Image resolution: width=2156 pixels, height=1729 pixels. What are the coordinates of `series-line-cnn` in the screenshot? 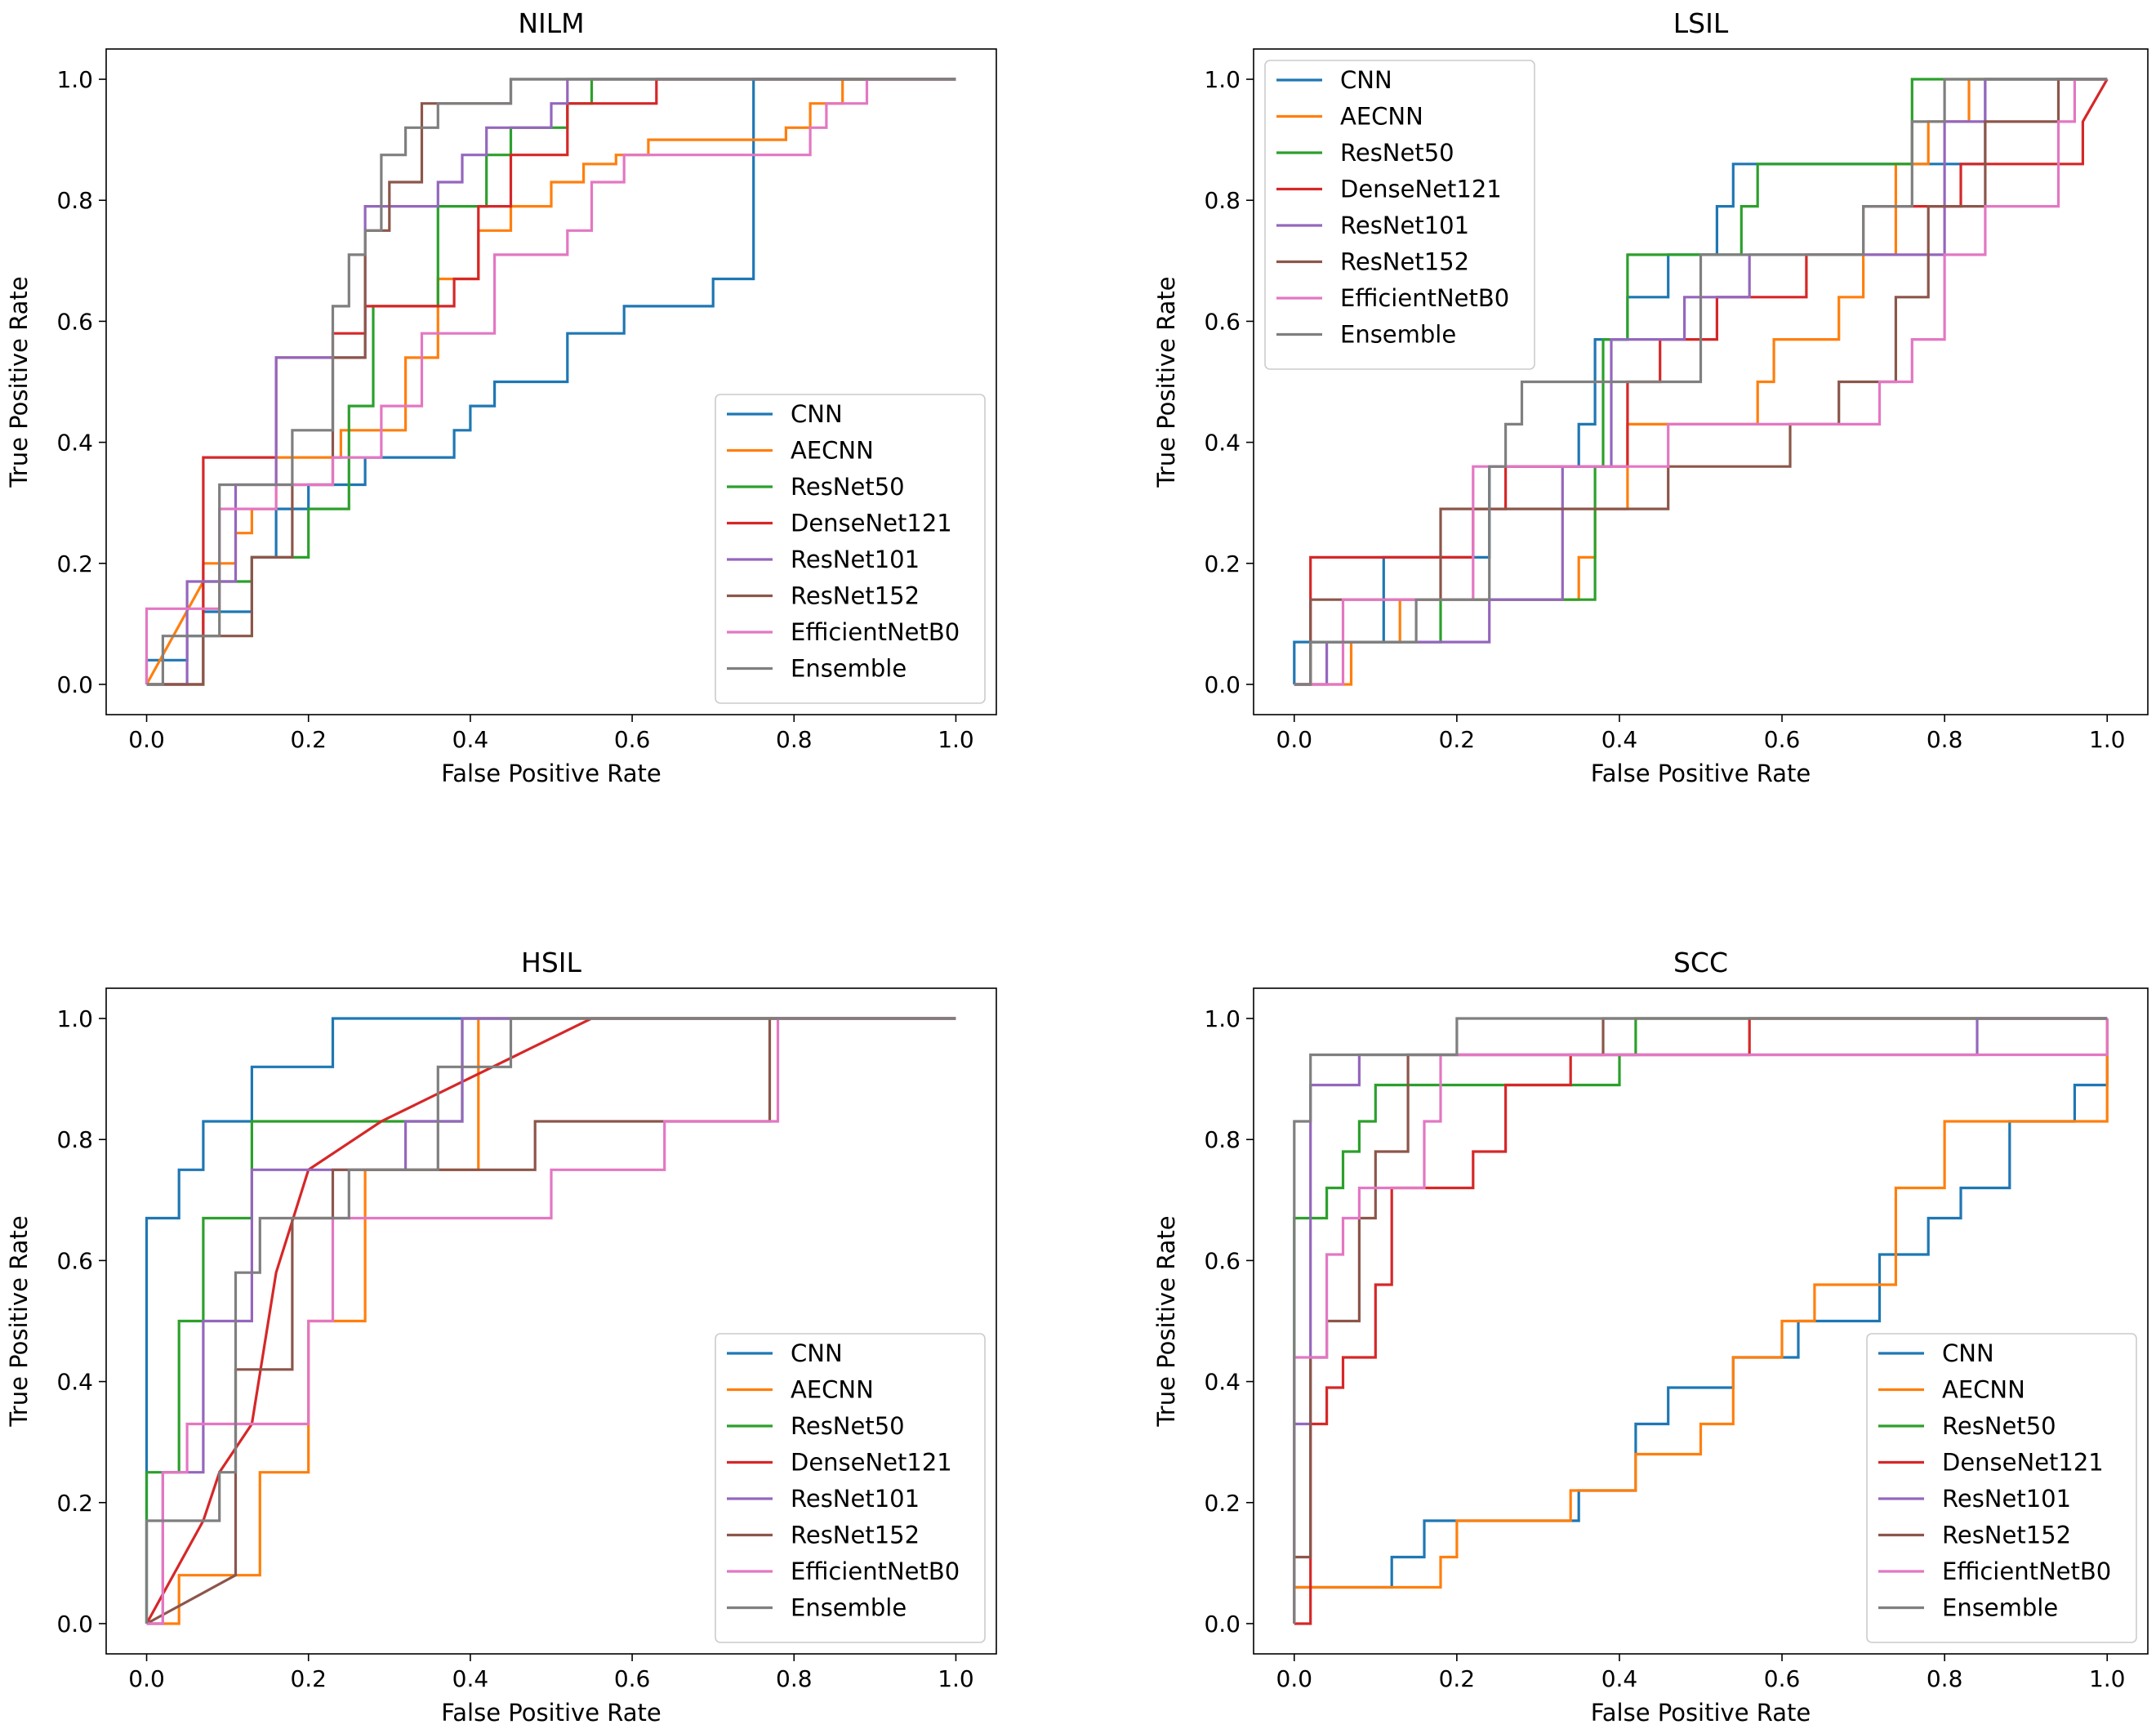 It's located at (550, 1320).